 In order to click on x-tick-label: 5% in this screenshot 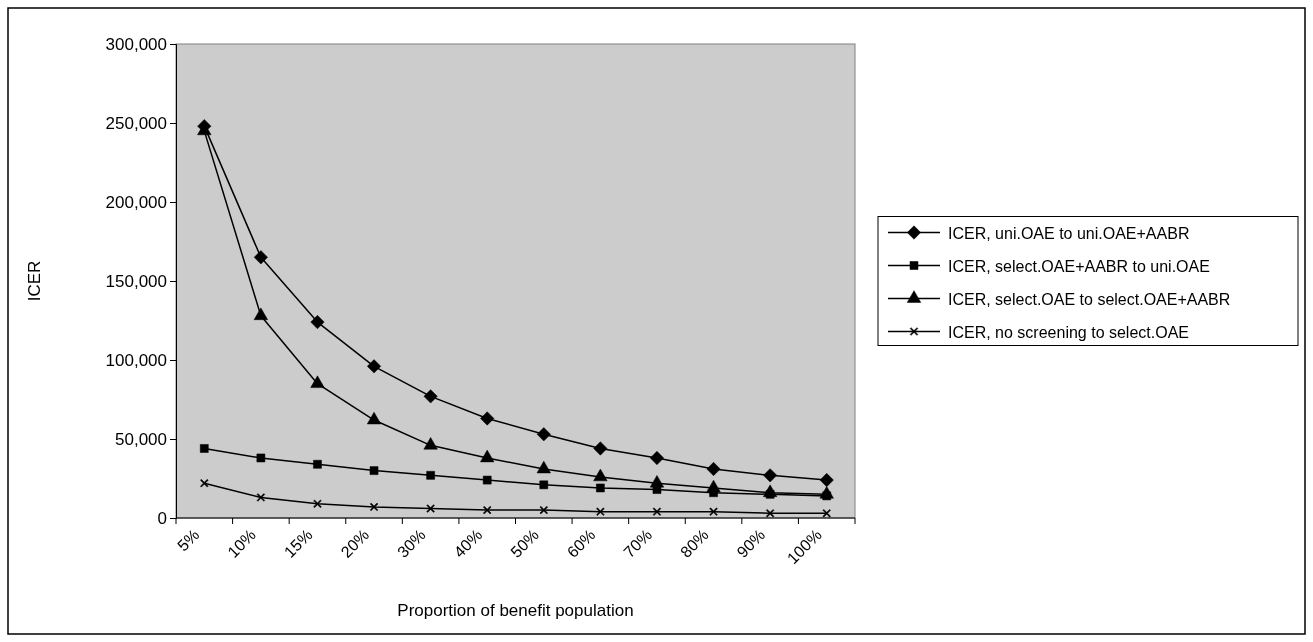, I will do `click(188, 540)`.